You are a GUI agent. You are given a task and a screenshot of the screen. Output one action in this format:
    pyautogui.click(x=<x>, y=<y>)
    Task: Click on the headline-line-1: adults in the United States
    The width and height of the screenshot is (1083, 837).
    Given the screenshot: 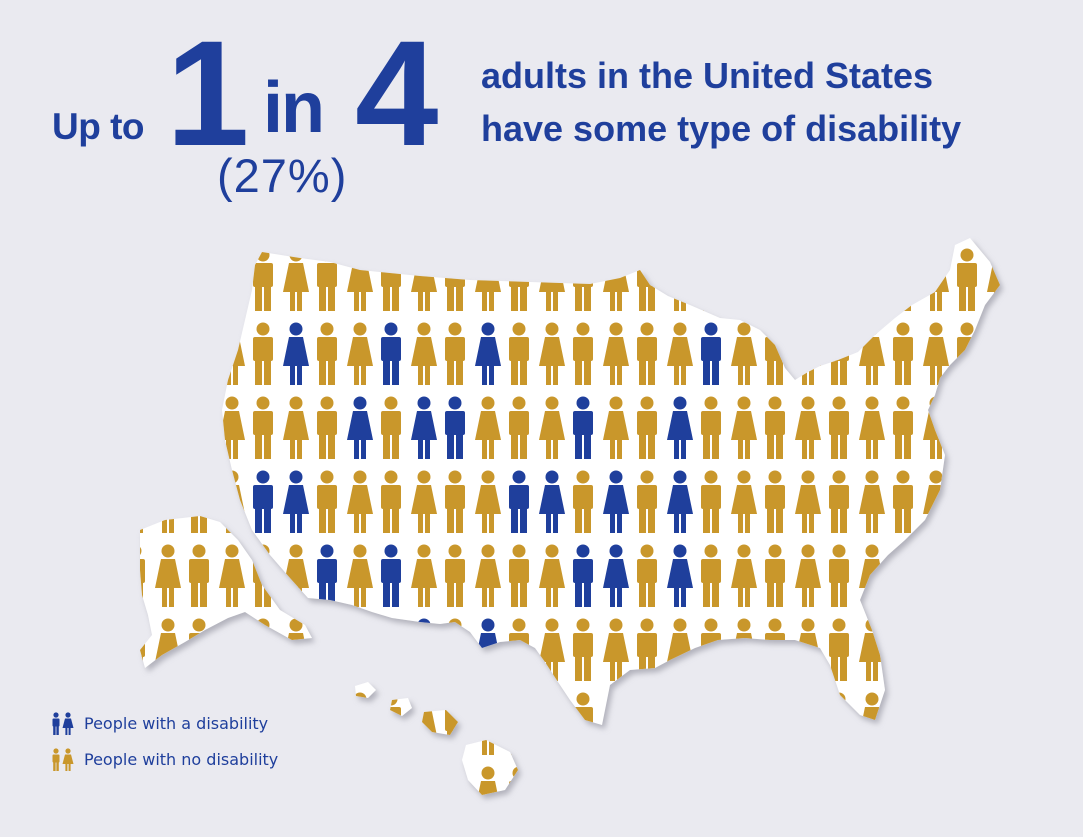 What is the action you would take?
    pyautogui.click(x=707, y=75)
    